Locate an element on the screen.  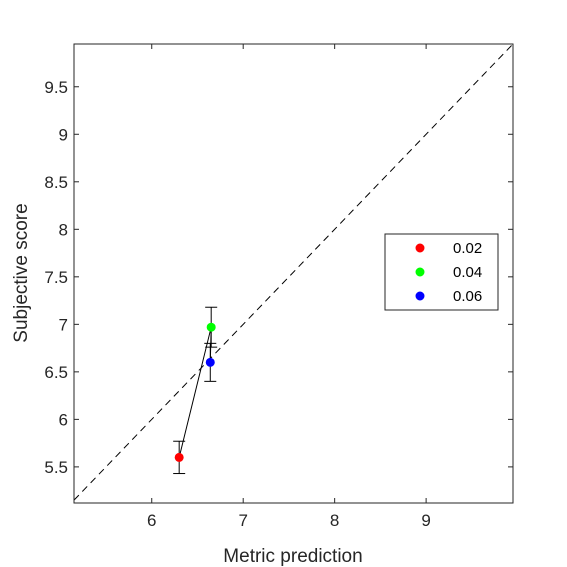
legend-label: 0.02 is located at coordinates (467, 248).